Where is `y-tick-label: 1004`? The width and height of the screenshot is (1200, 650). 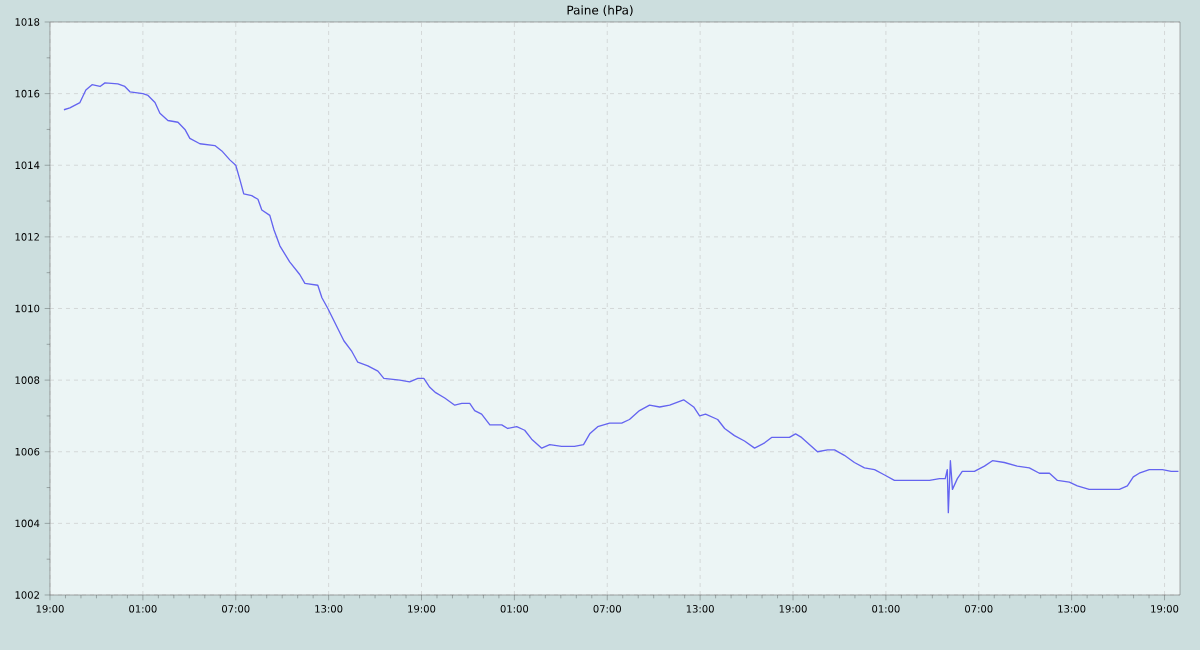
y-tick-label: 1004 is located at coordinates (27, 523).